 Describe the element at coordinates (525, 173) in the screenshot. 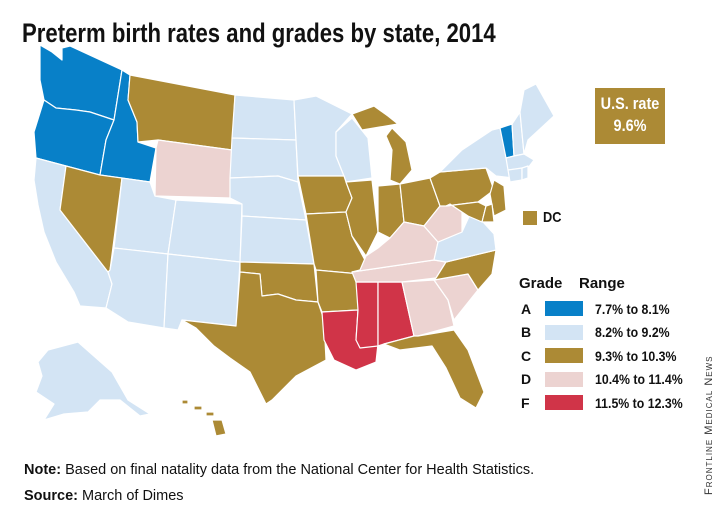

I see `state-RI` at that location.